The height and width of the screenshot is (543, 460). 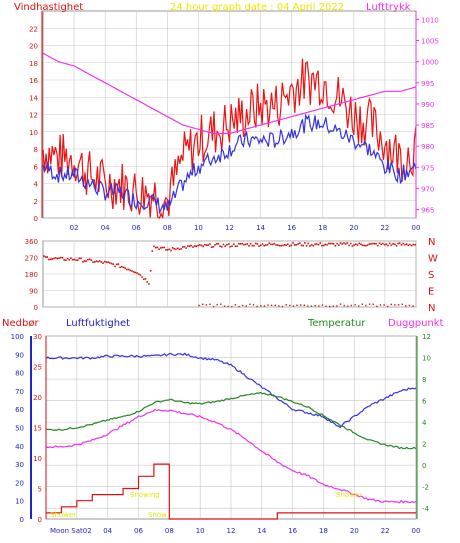 What do you see at coordinates (424, 423) in the screenshot?
I see `temperature-tick-label: 4` at bounding box center [424, 423].